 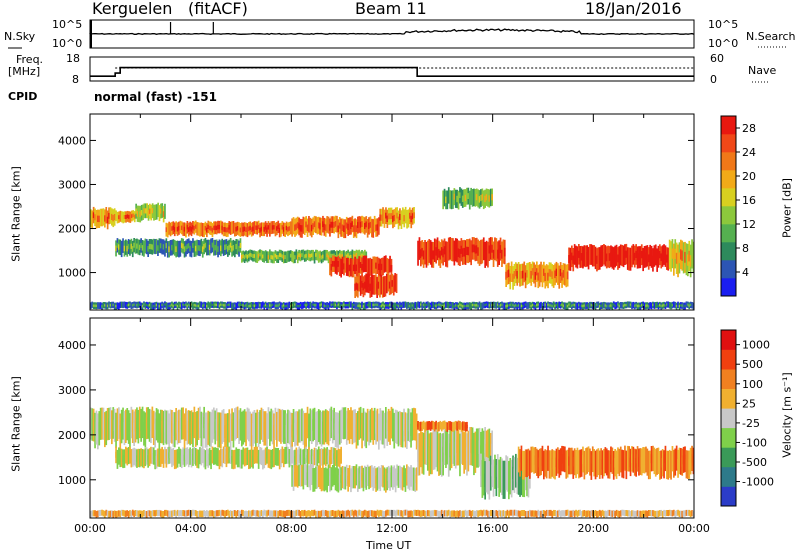 What do you see at coordinates (20, 36) in the screenshot?
I see `nsky-label: N.Sky` at bounding box center [20, 36].